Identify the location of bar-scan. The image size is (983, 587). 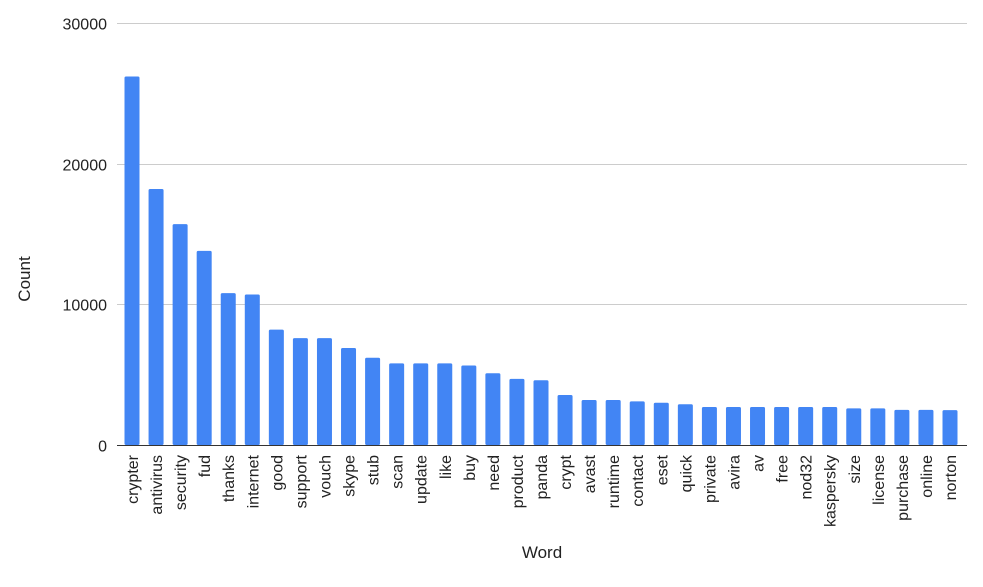
(397, 404).